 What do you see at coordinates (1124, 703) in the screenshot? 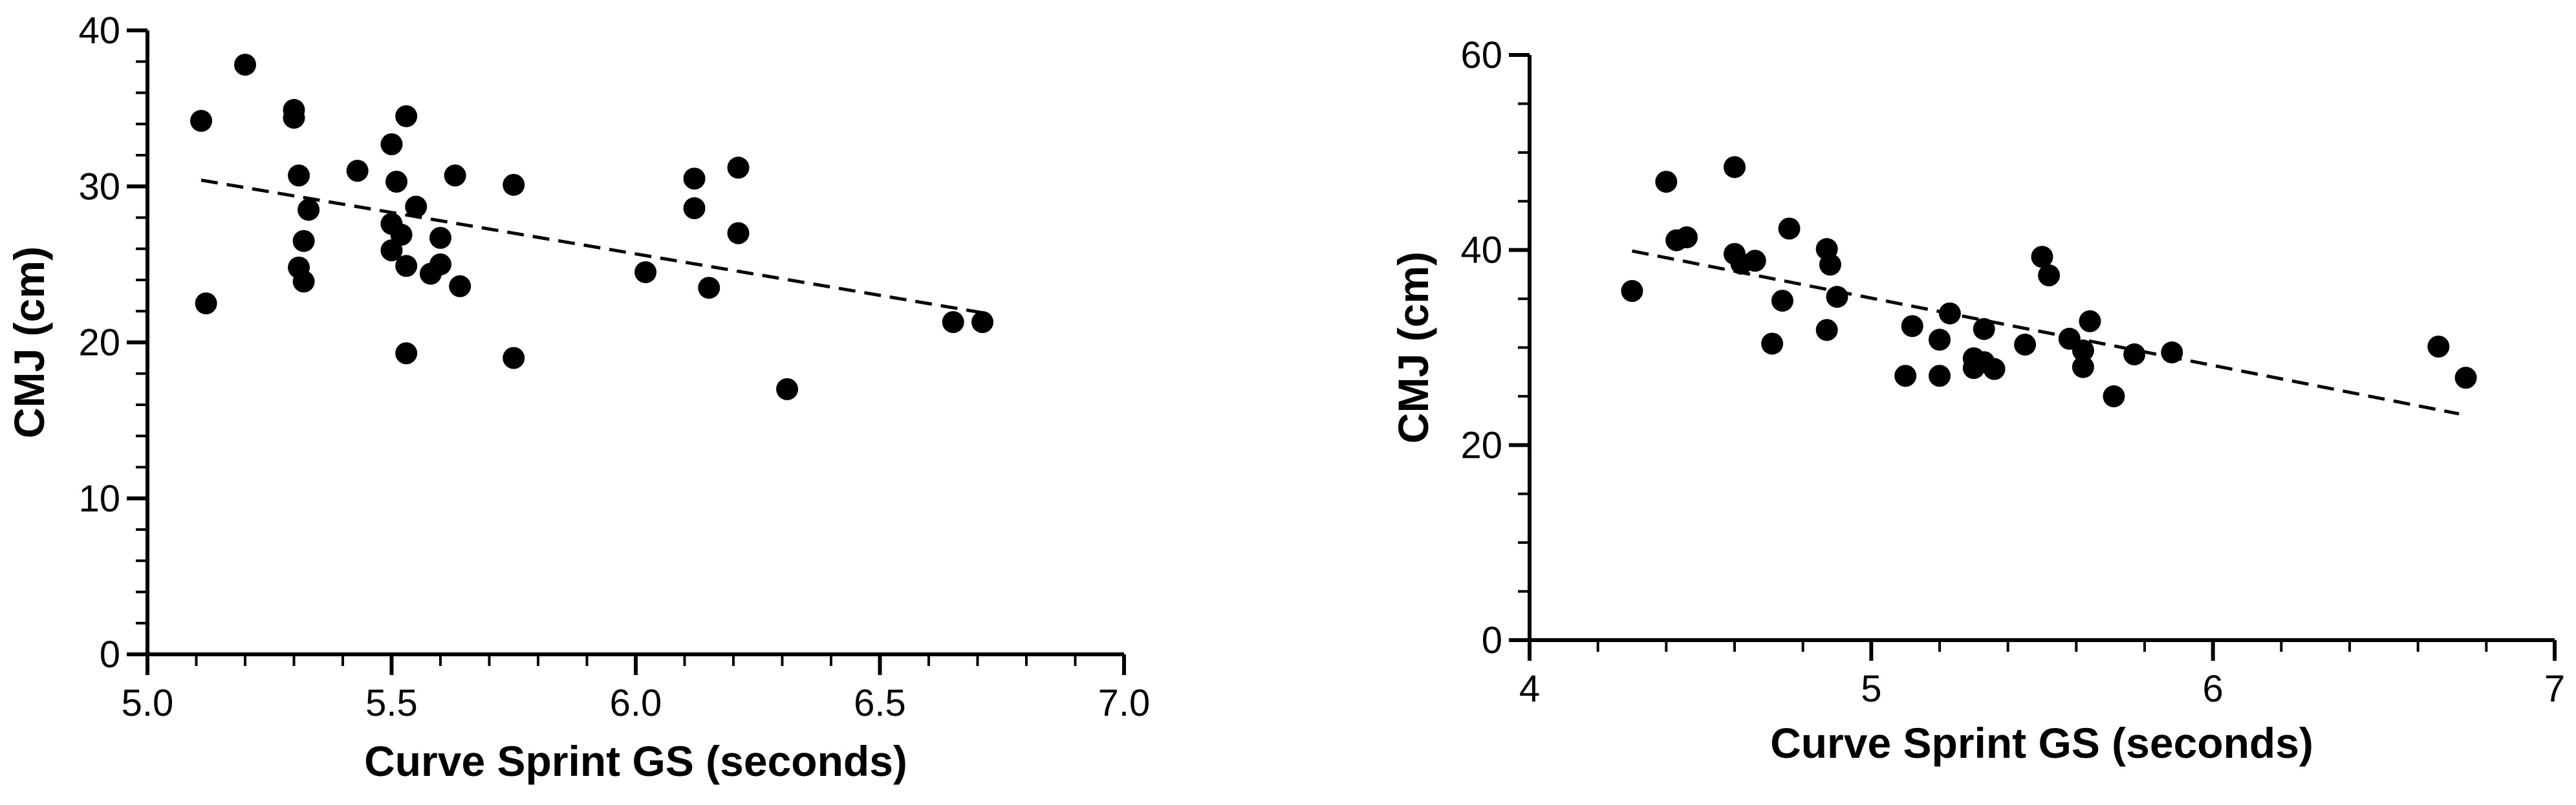
I see `x-tick-label: 7.0` at bounding box center [1124, 703].